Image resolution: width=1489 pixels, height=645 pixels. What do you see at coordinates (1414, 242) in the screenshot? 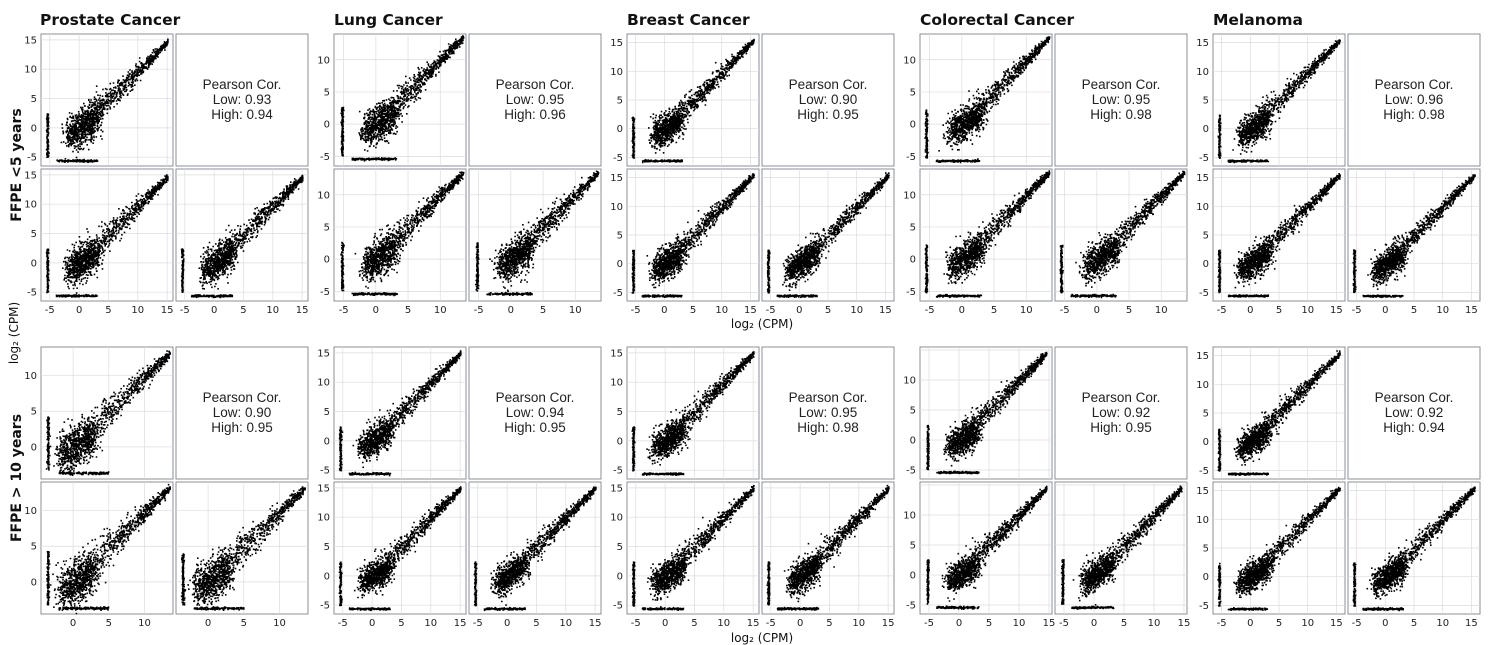
I see `panel-melanoma-r0-11: -5 0 5 10 15` at bounding box center [1414, 242].